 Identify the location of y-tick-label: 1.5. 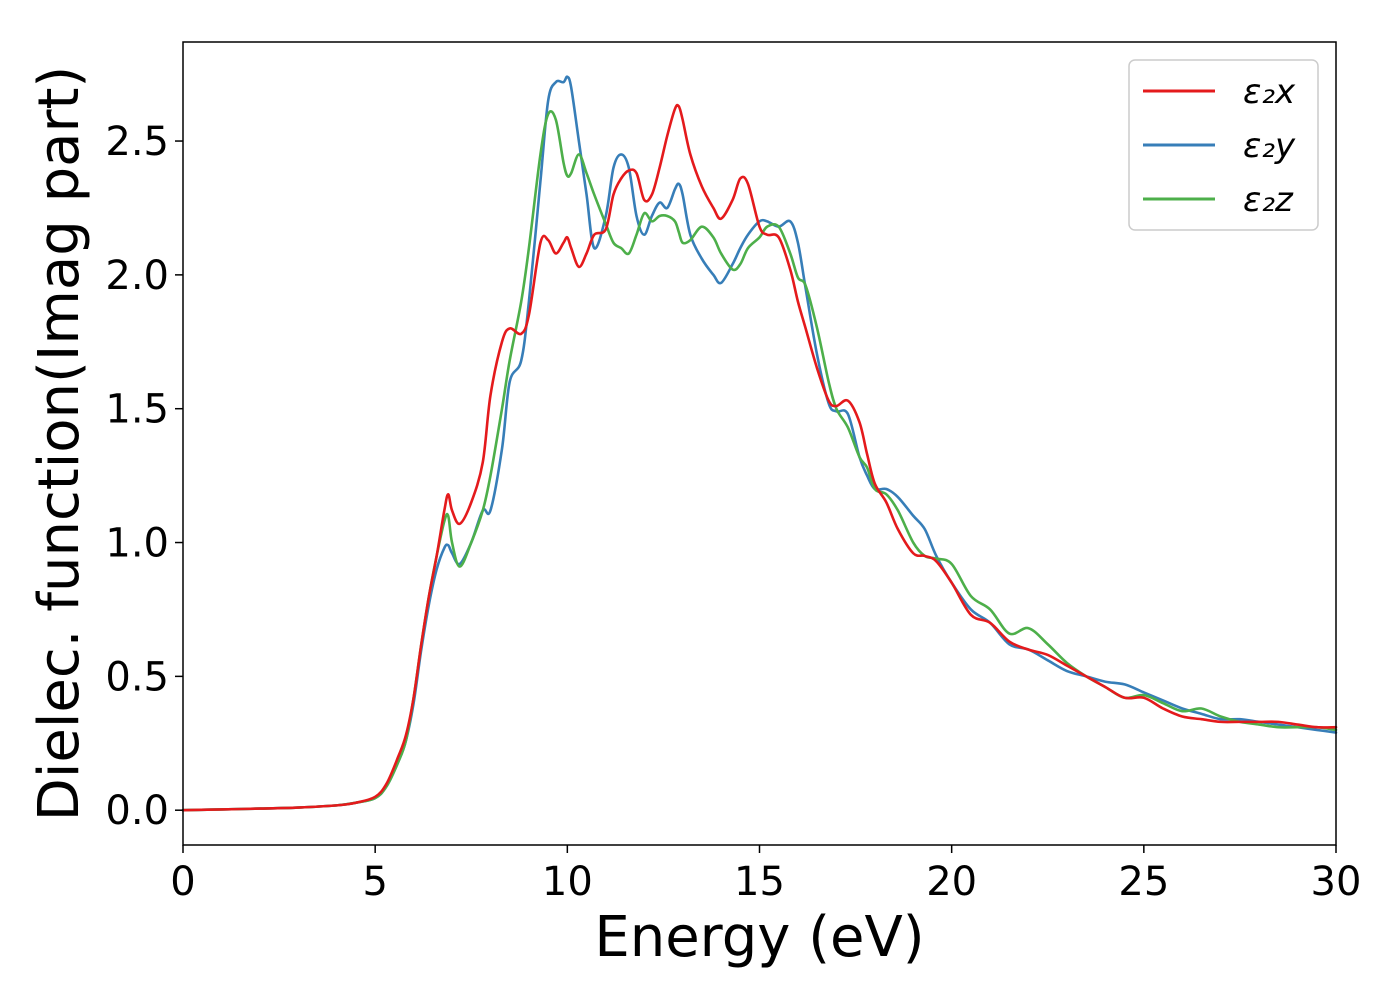
(137, 410).